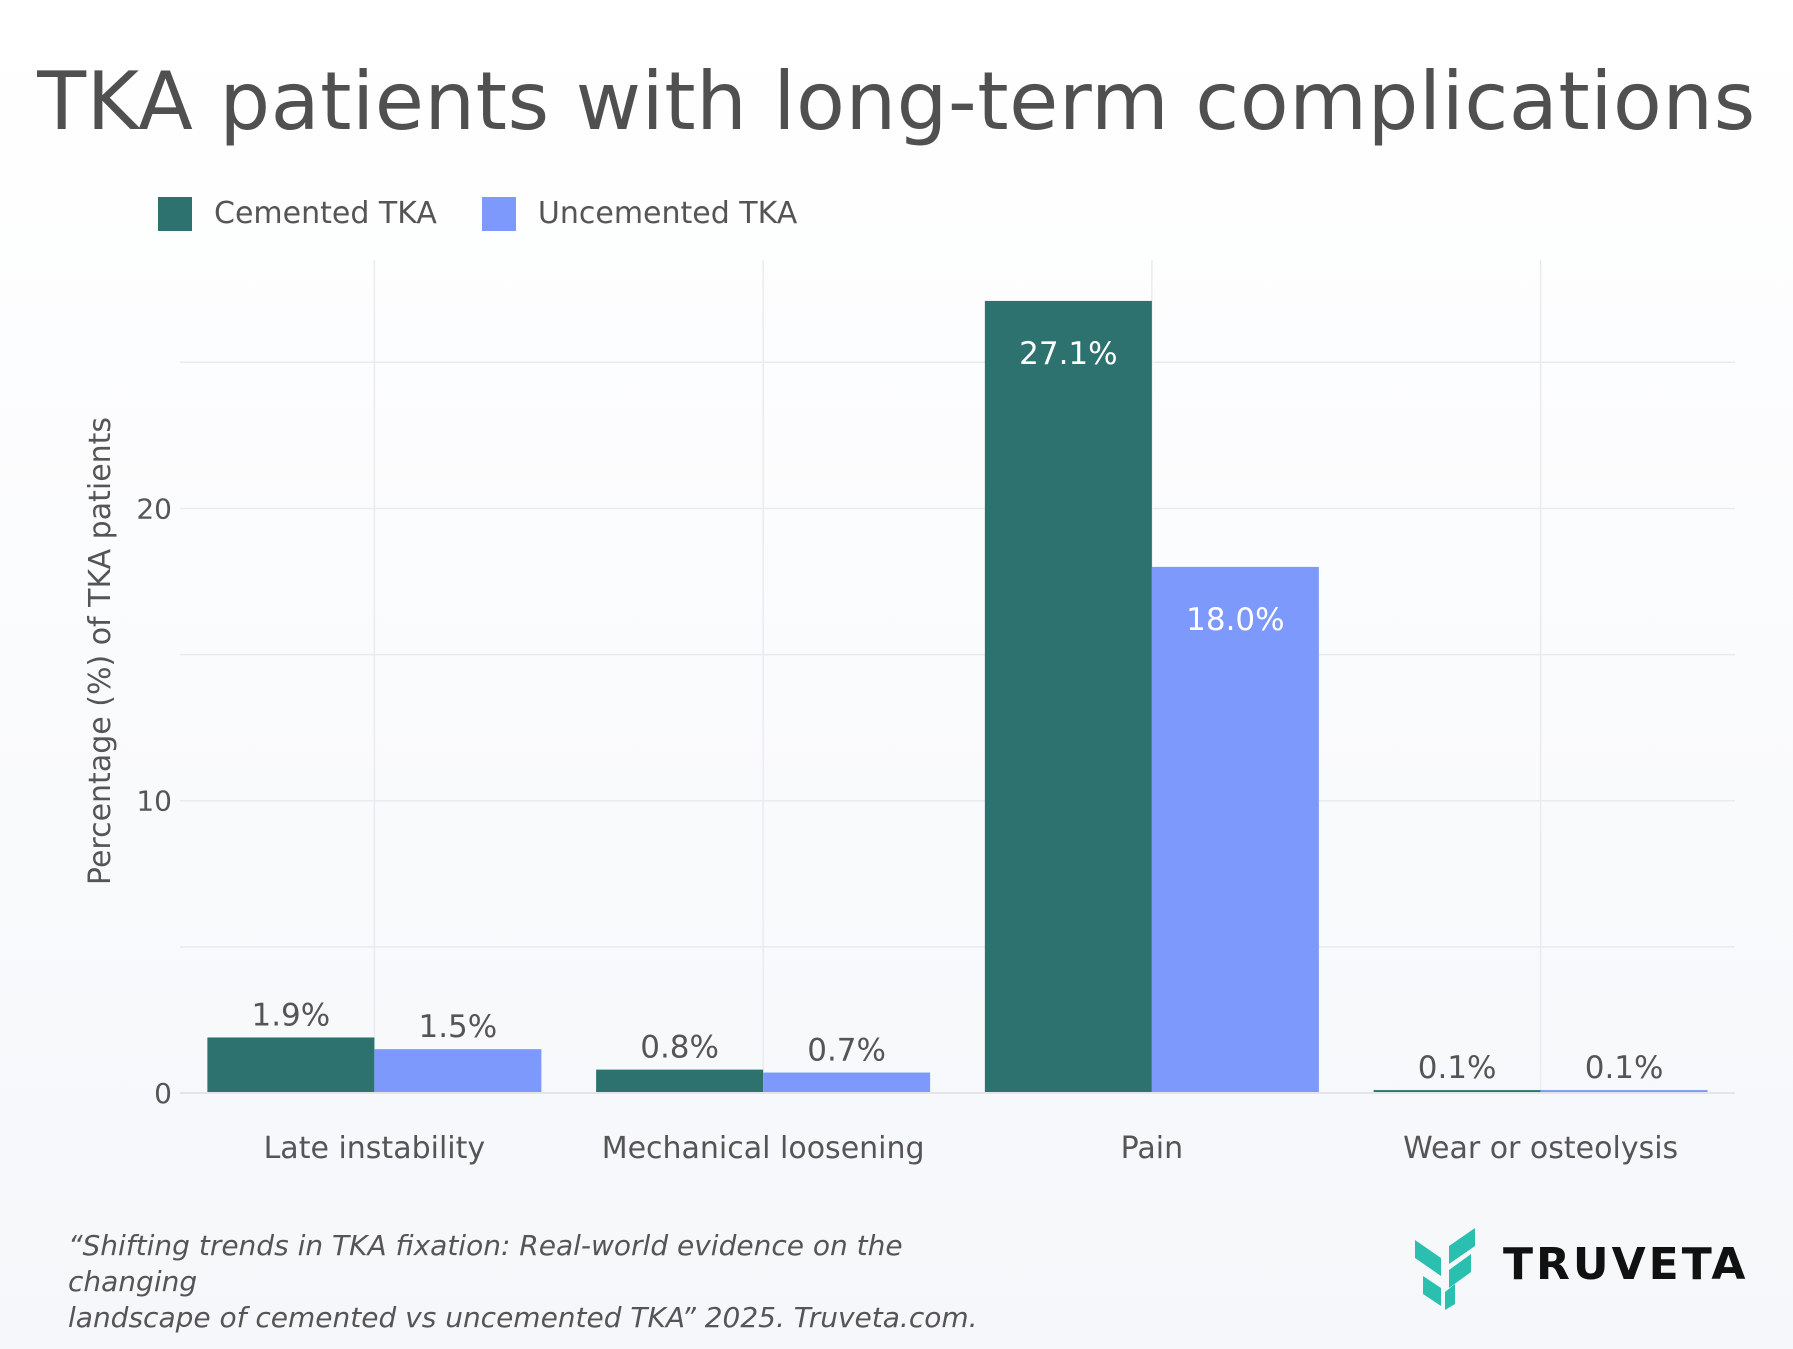 Image resolution: width=1793 pixels, height=1349 pixels. Describe the element at coordinates (325, 213) in the screenshot. I see `legend-label-cemented: Cemented TKA` at that location.